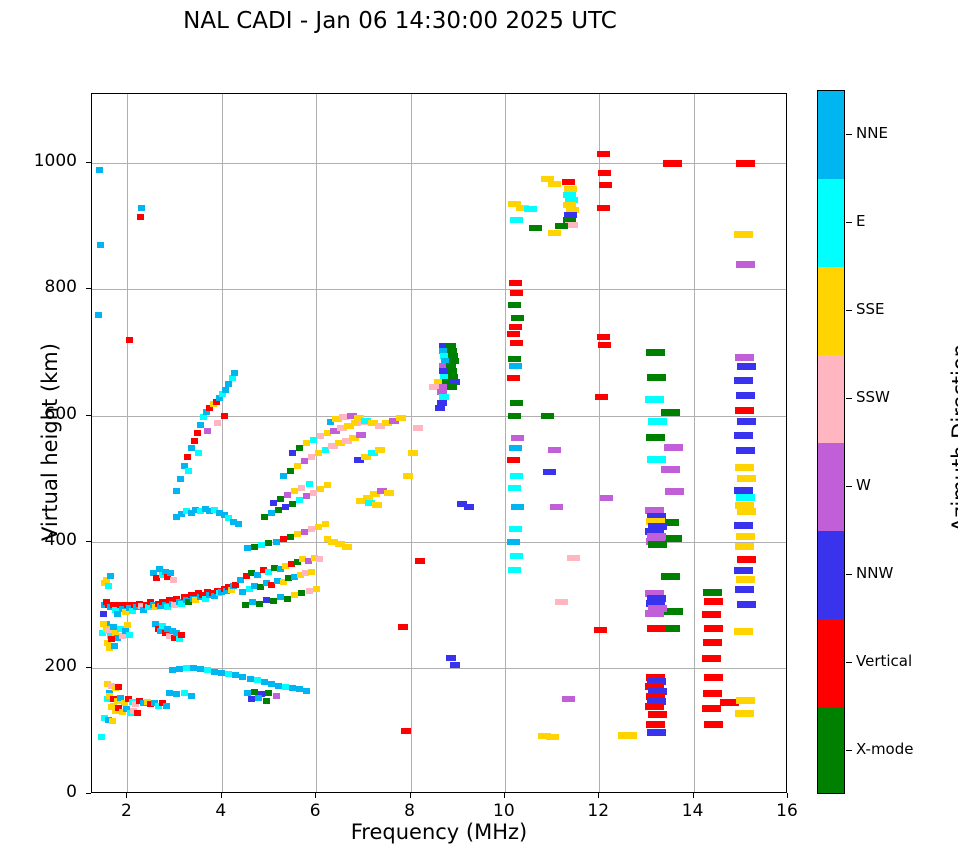 The image size is (958, 857). I want to click on y-tick-label: 200, so click(60, 665).